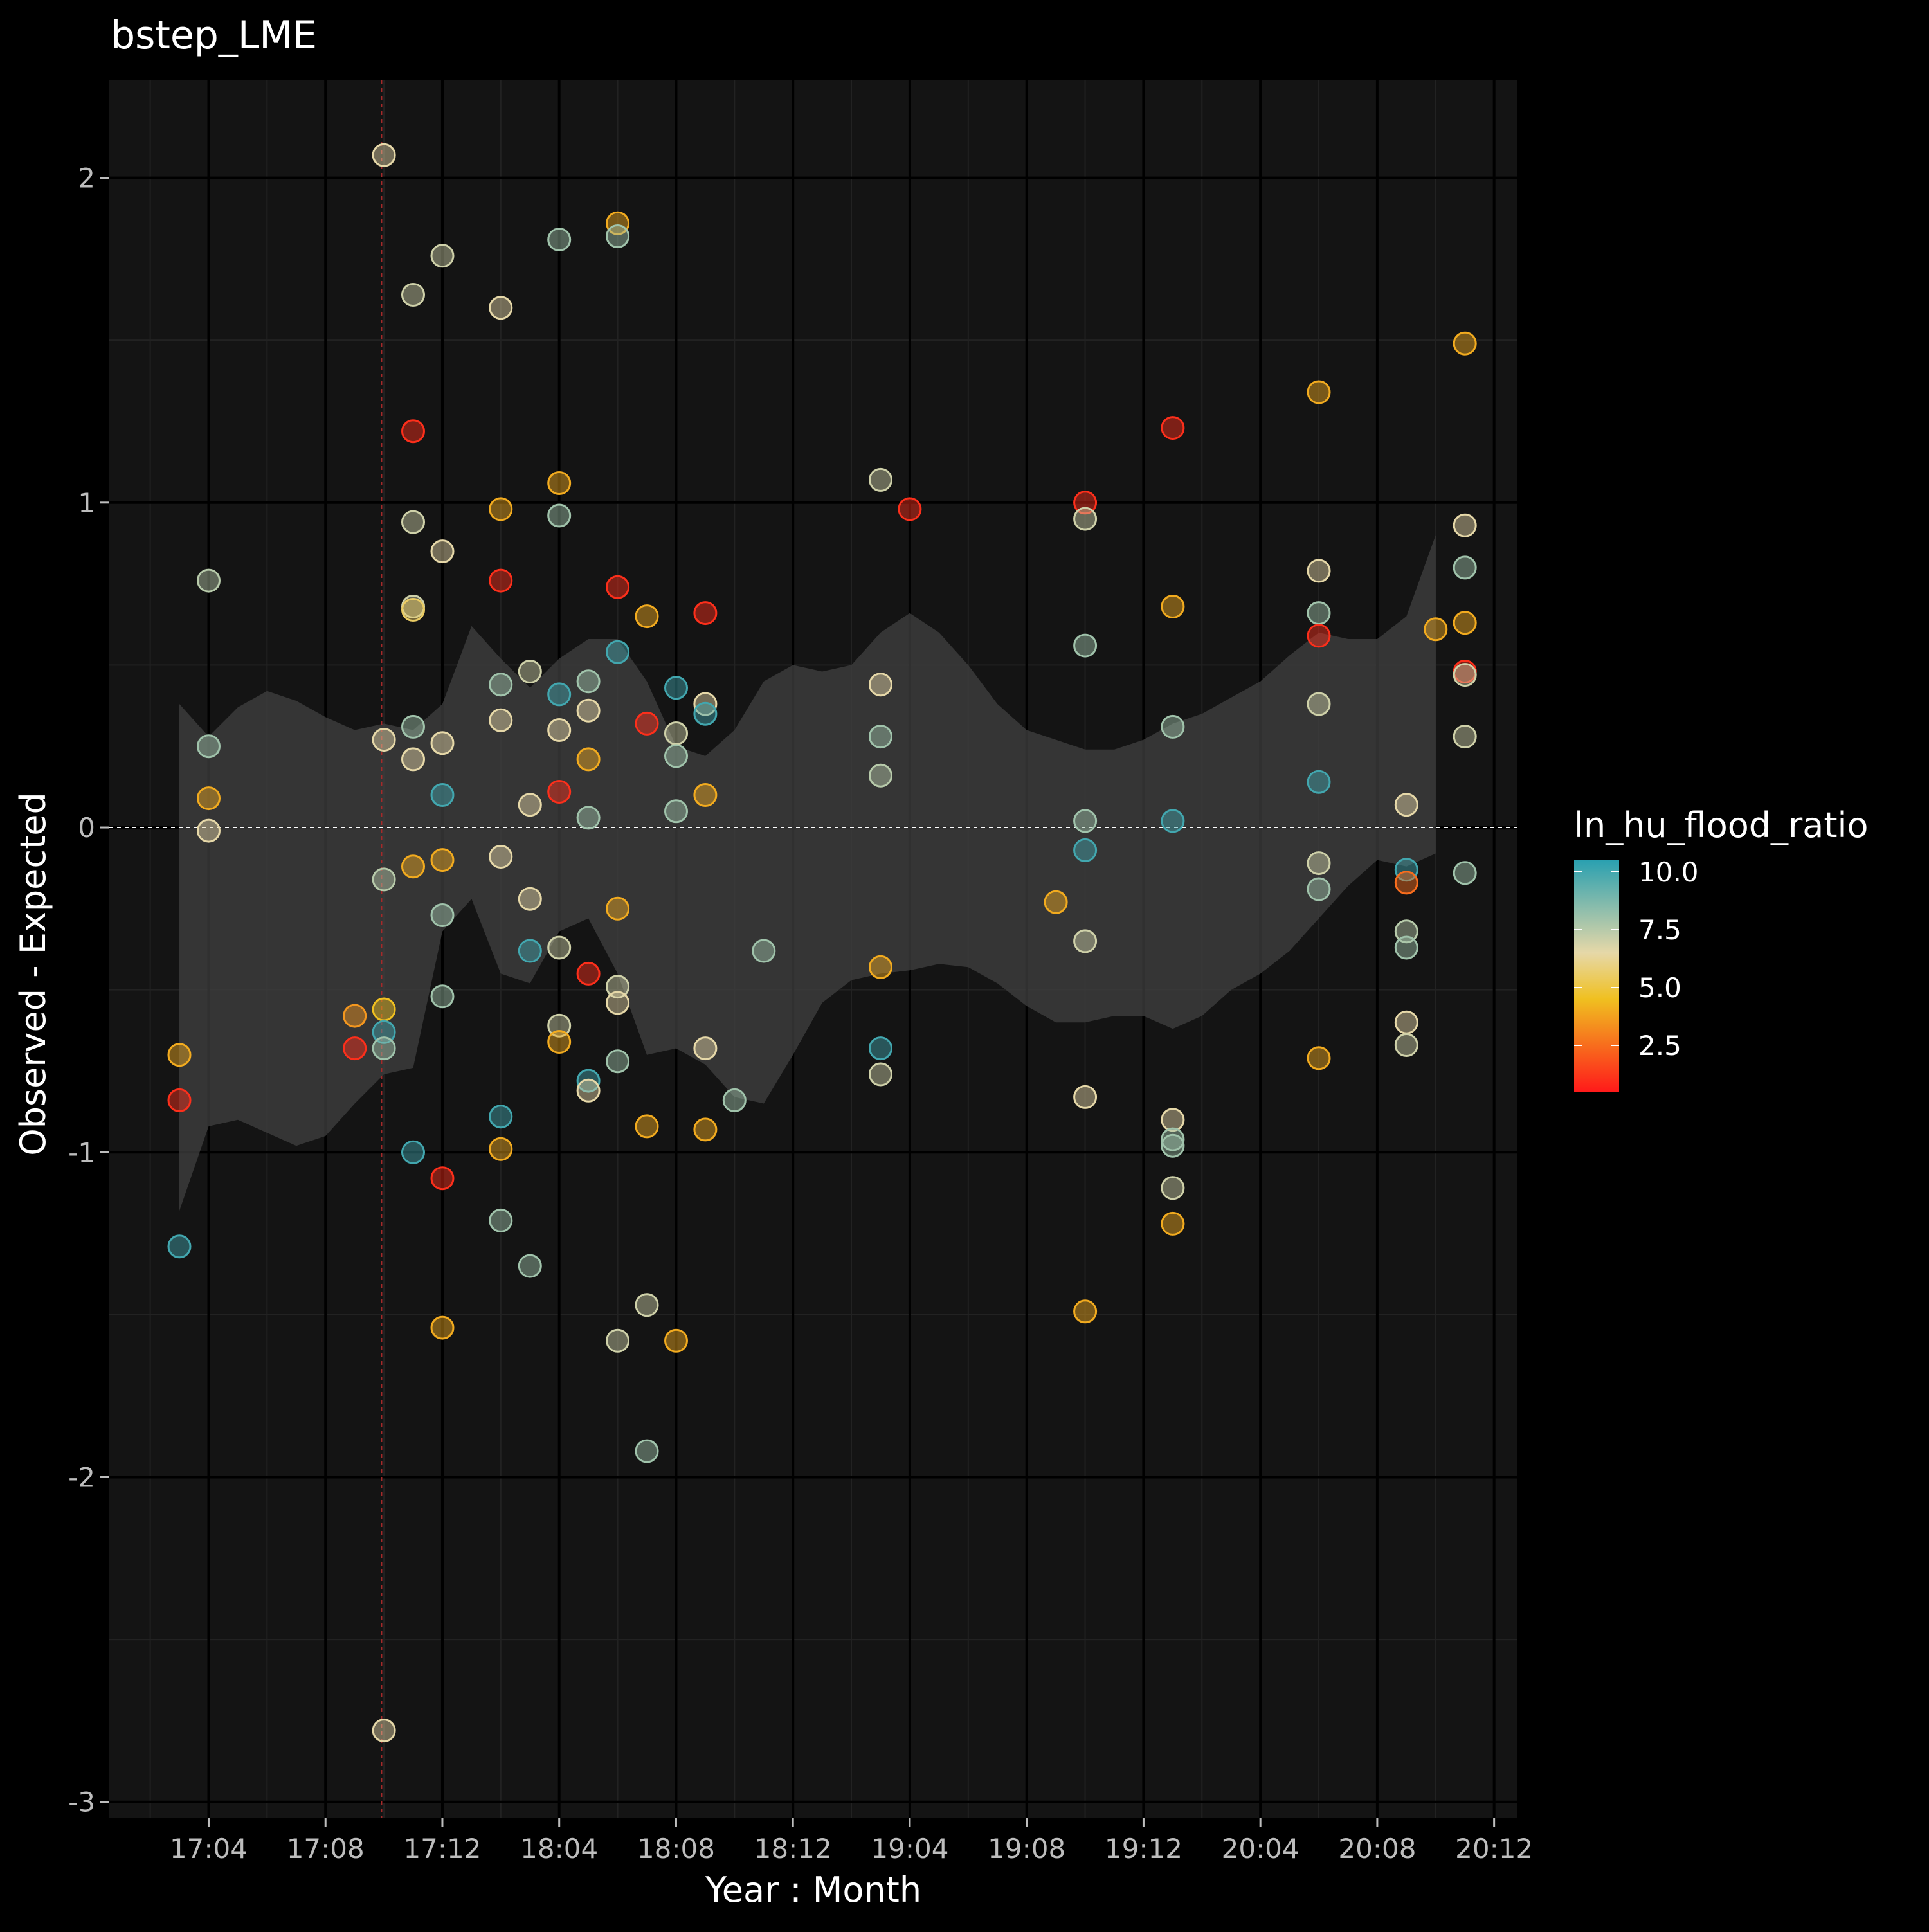 The width and height of the screenshot is (1929, 1932). What do you see at coordinates (1494, 1849) in the screenshot?
I see `x-tick-label: 20:12` at bounding box center [1494, 1849].